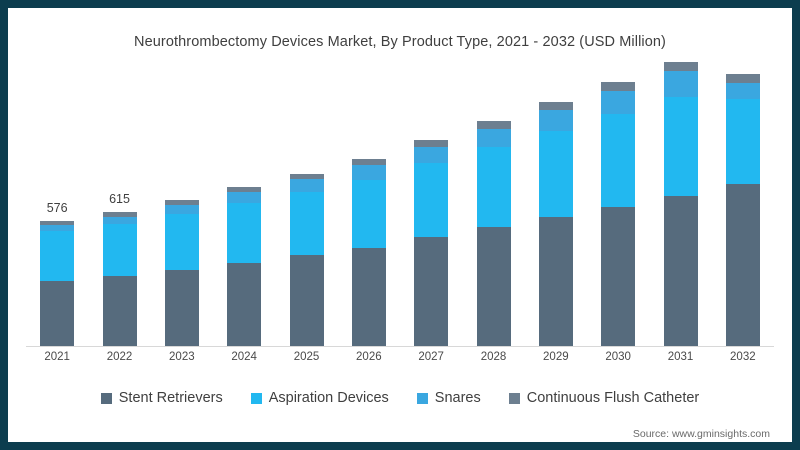 The image size is (800, 450). I want to click on legend-item-continuous-flush-catheter: Continuous Flush Catheter, so click(604, 398).